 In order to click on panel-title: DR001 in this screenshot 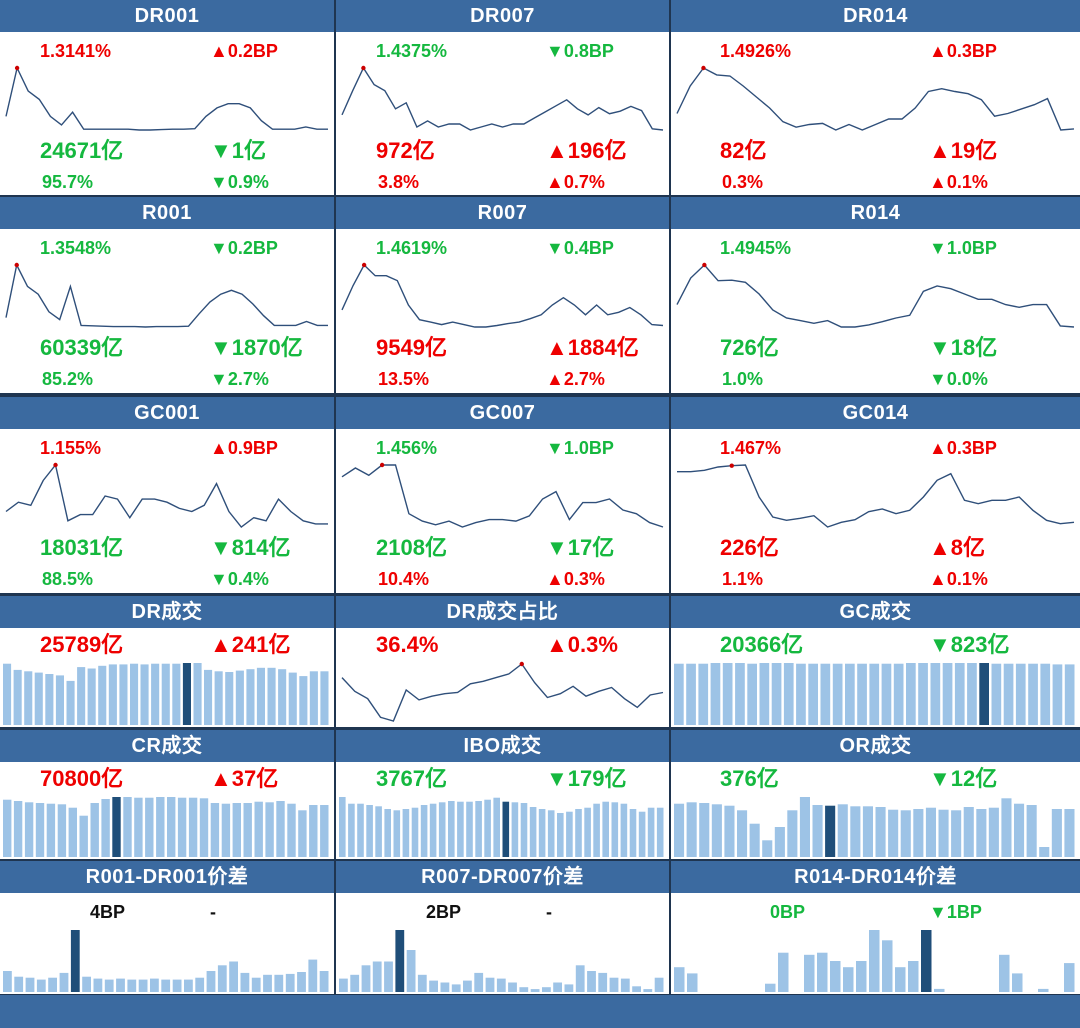, I will do `click(167, 16)`.